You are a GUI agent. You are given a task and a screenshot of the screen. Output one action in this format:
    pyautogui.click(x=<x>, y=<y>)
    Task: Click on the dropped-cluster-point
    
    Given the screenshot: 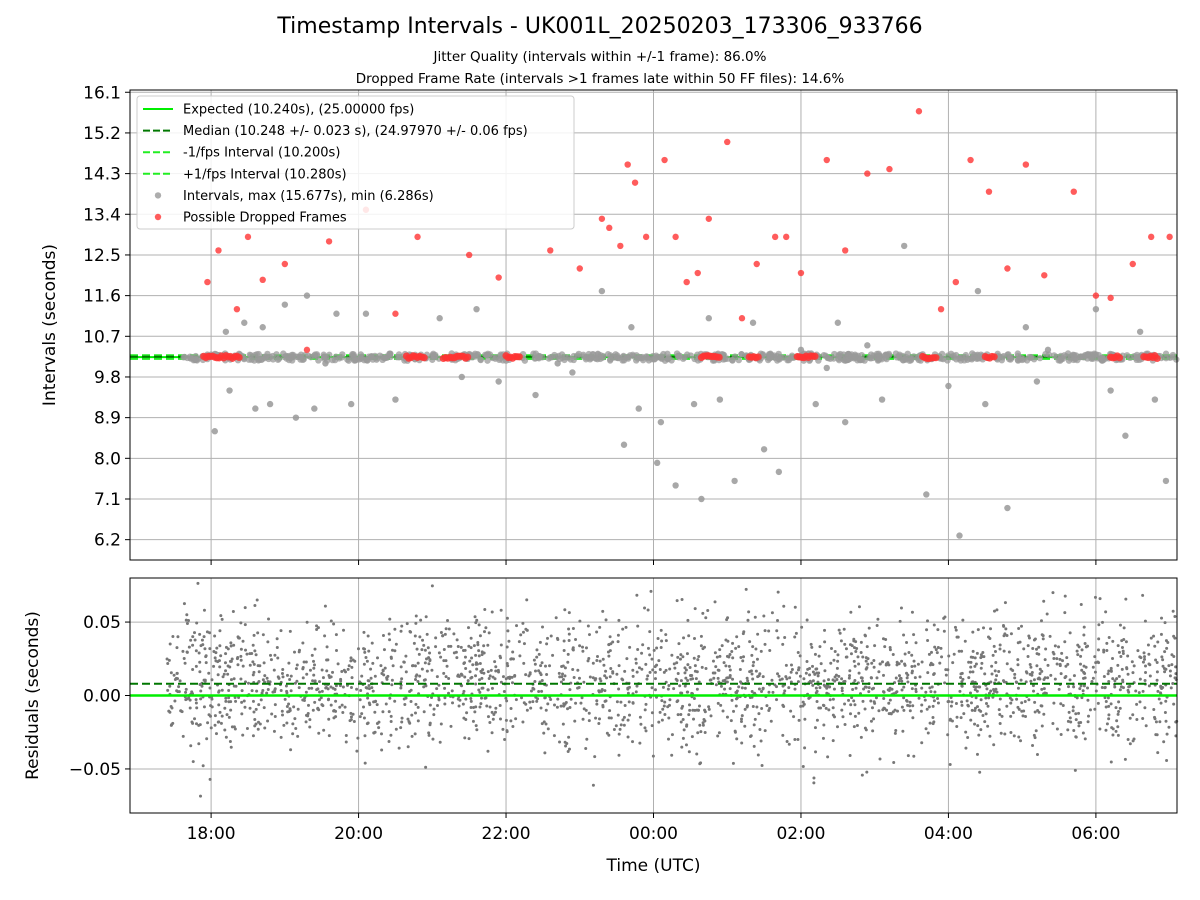 What is the action you would take?
    pyautogui.click(x=1119, y=358)
    